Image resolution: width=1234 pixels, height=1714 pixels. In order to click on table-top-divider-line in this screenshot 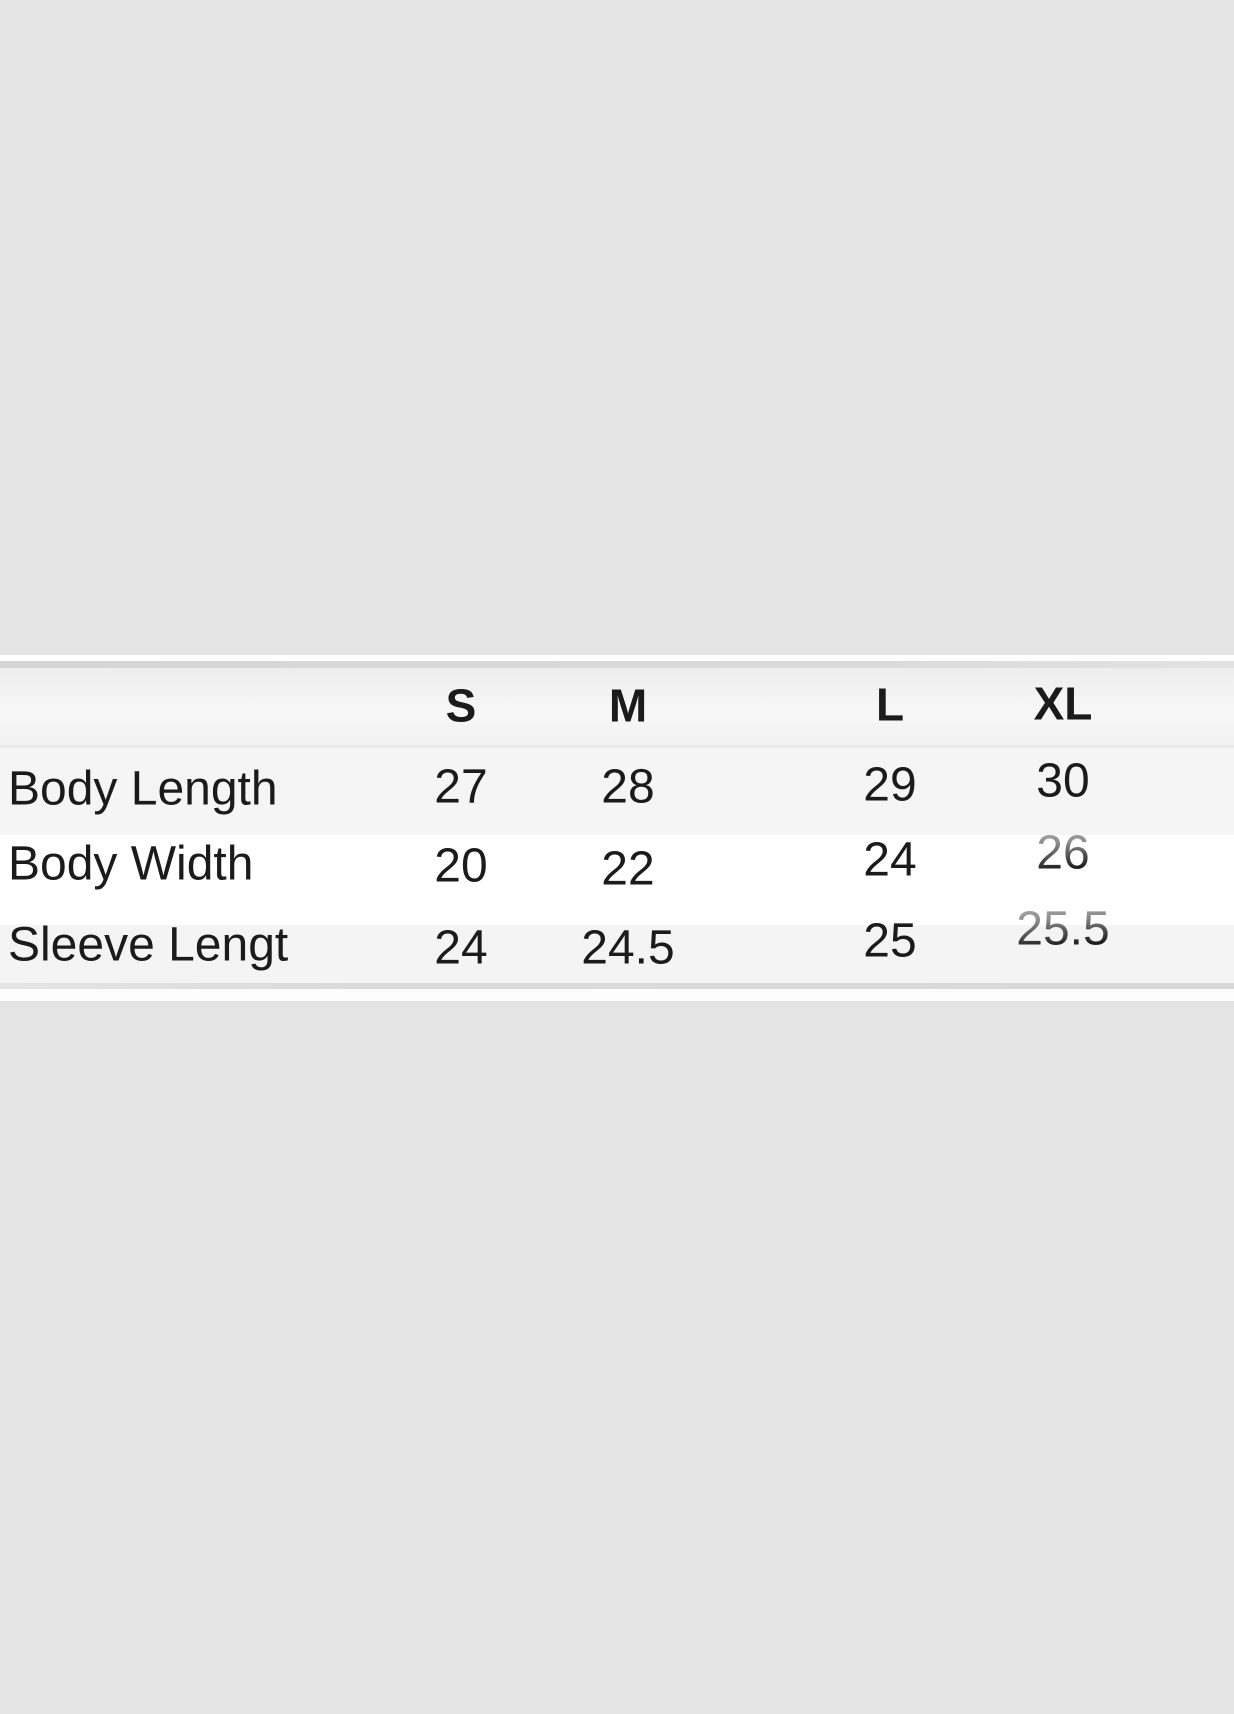, I will do `click(617, 664)`.